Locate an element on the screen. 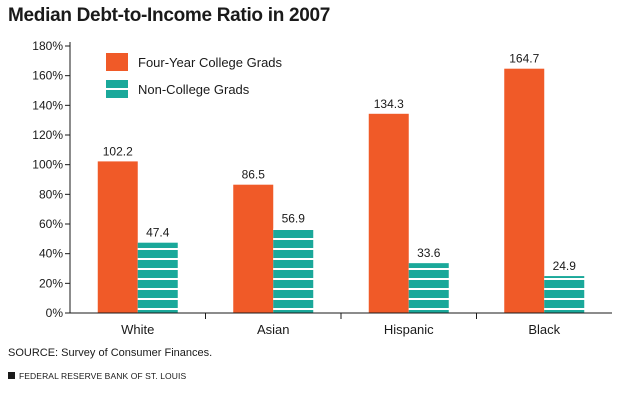 The height and width of the screenshot is (400, 620). y-tick-label: 60% is located at coordinates (51, 224).